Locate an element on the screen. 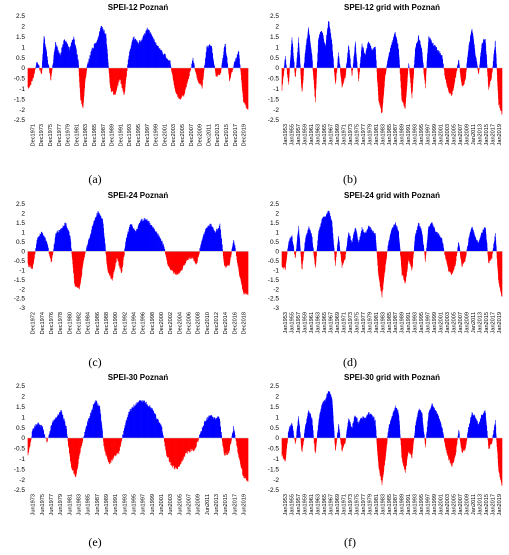 This screenshot has height=555, width=509. x-tick-label: Dec2009 is located at coordinates (201, 135).